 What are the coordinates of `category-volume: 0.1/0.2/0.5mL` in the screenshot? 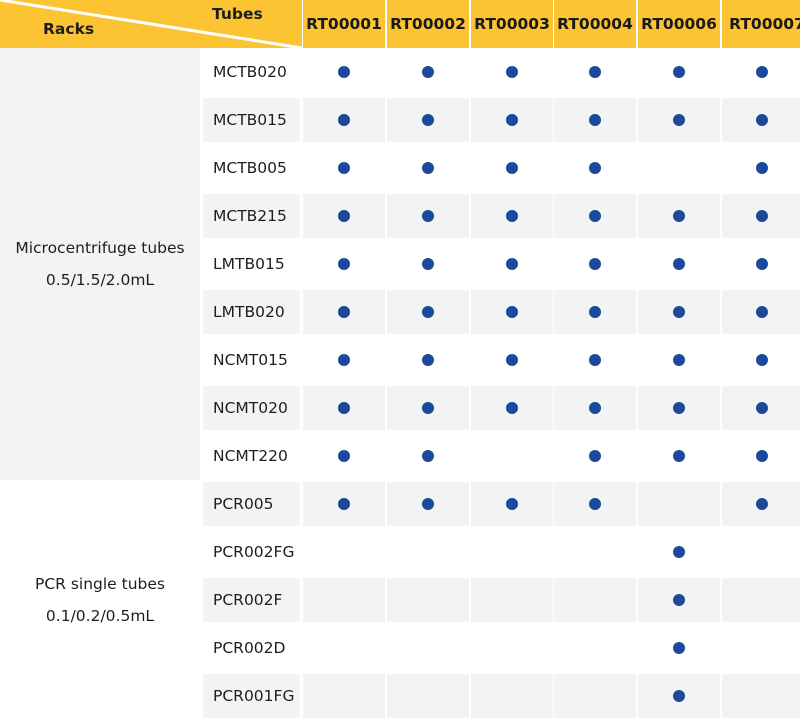 It's located at (100, 616).